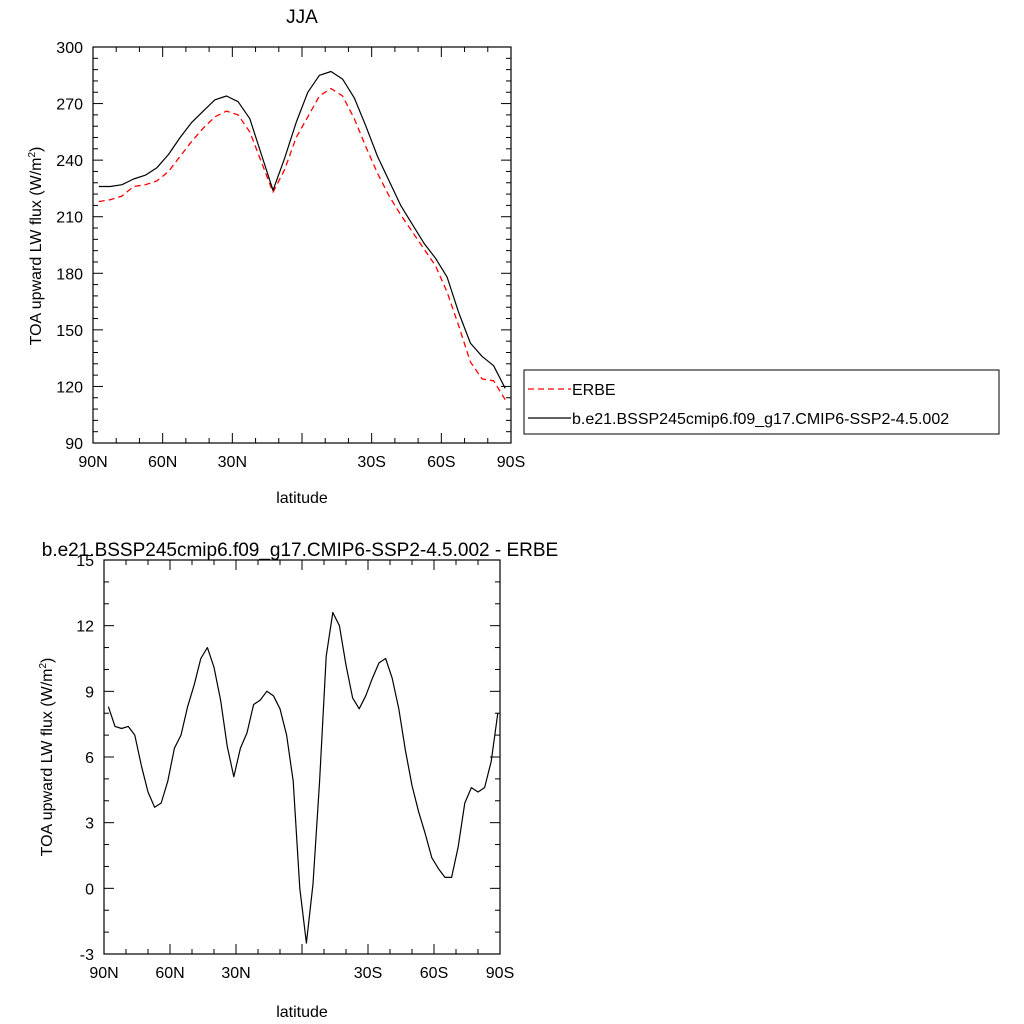 The width and height of the screenshot is (1024, 1024). I want to click on y-tick-label: -3, so click(87, 955).